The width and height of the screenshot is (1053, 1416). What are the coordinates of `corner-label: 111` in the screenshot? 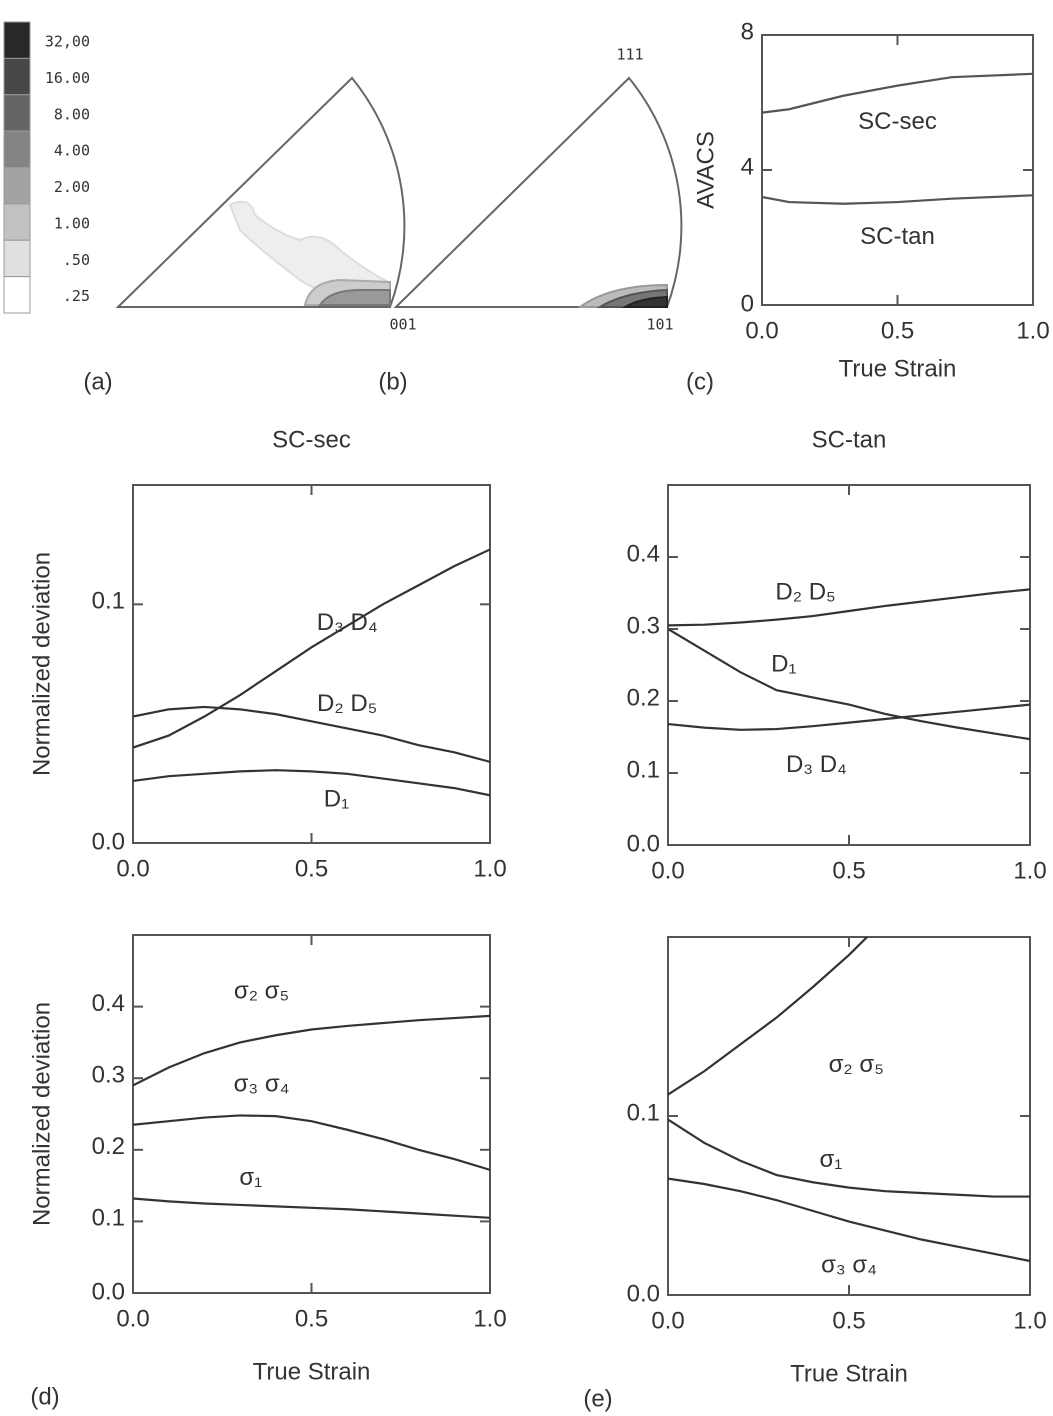 It's located at (629, 55).